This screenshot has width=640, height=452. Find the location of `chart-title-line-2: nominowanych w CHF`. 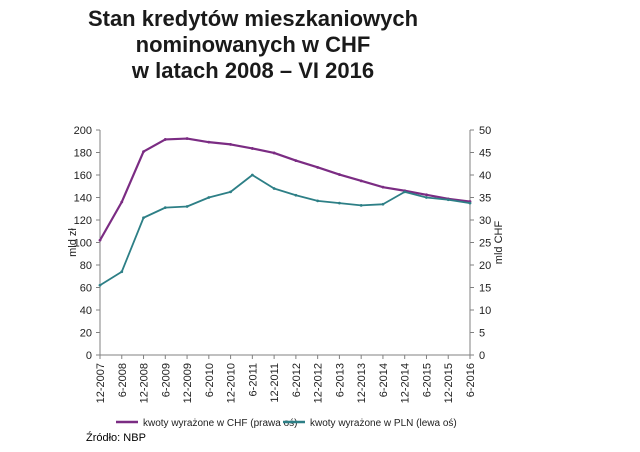

chart-title-line-2: nominowanych w CHF is located at coordinates (253, 44).